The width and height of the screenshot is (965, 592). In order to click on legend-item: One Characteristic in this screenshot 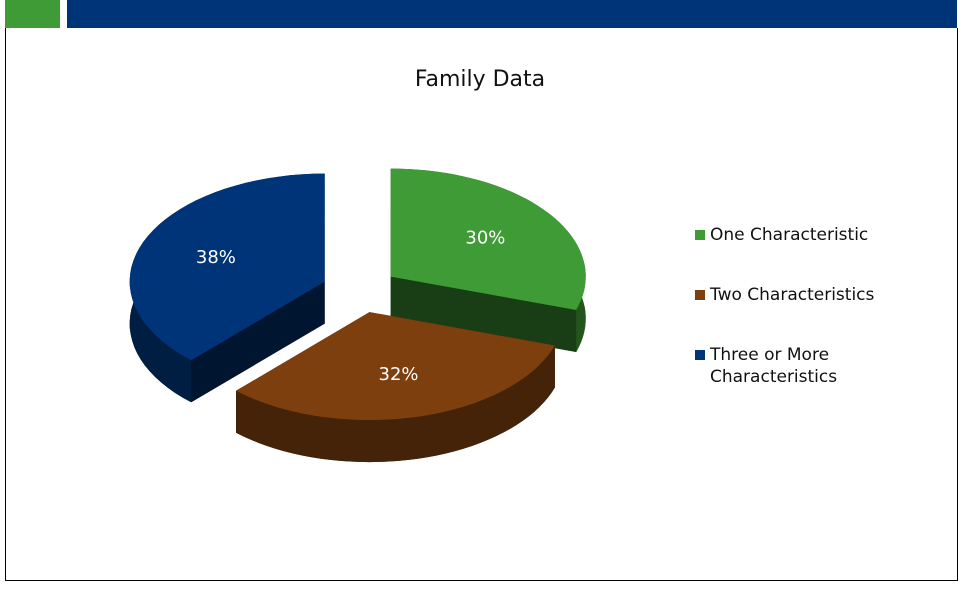, I will do `click(795, 254)`.